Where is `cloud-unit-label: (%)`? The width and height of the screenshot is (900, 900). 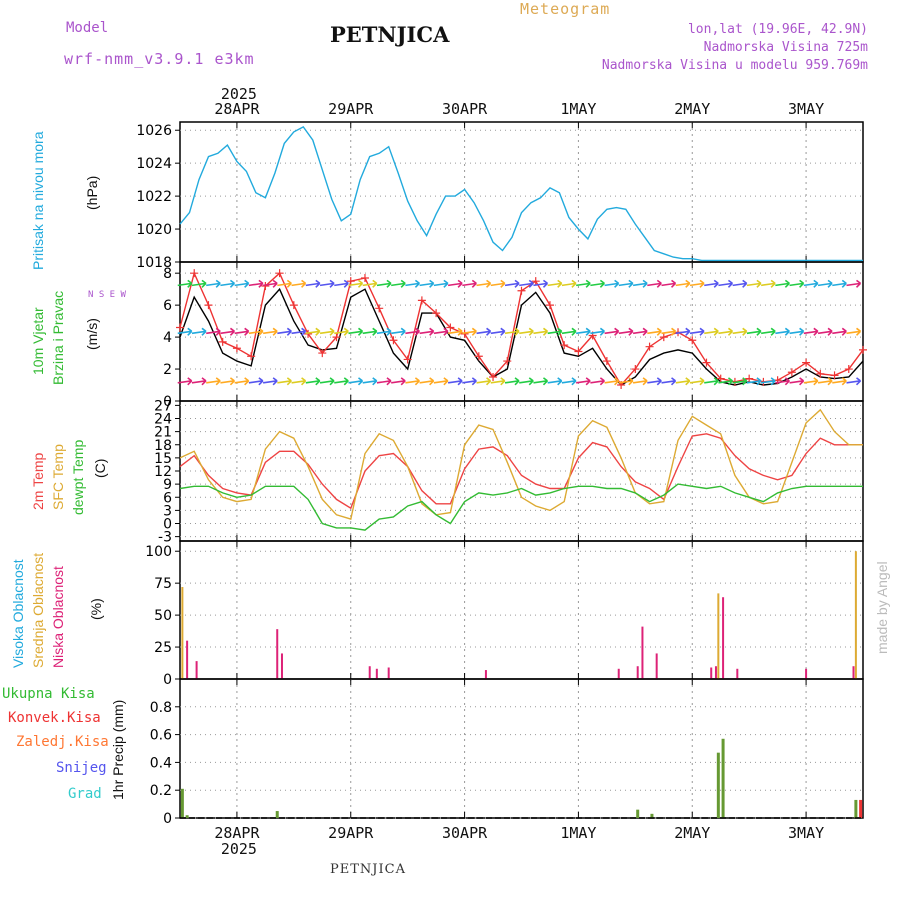 cloud-unit-label: (%) is located at coordinates (96, 609).